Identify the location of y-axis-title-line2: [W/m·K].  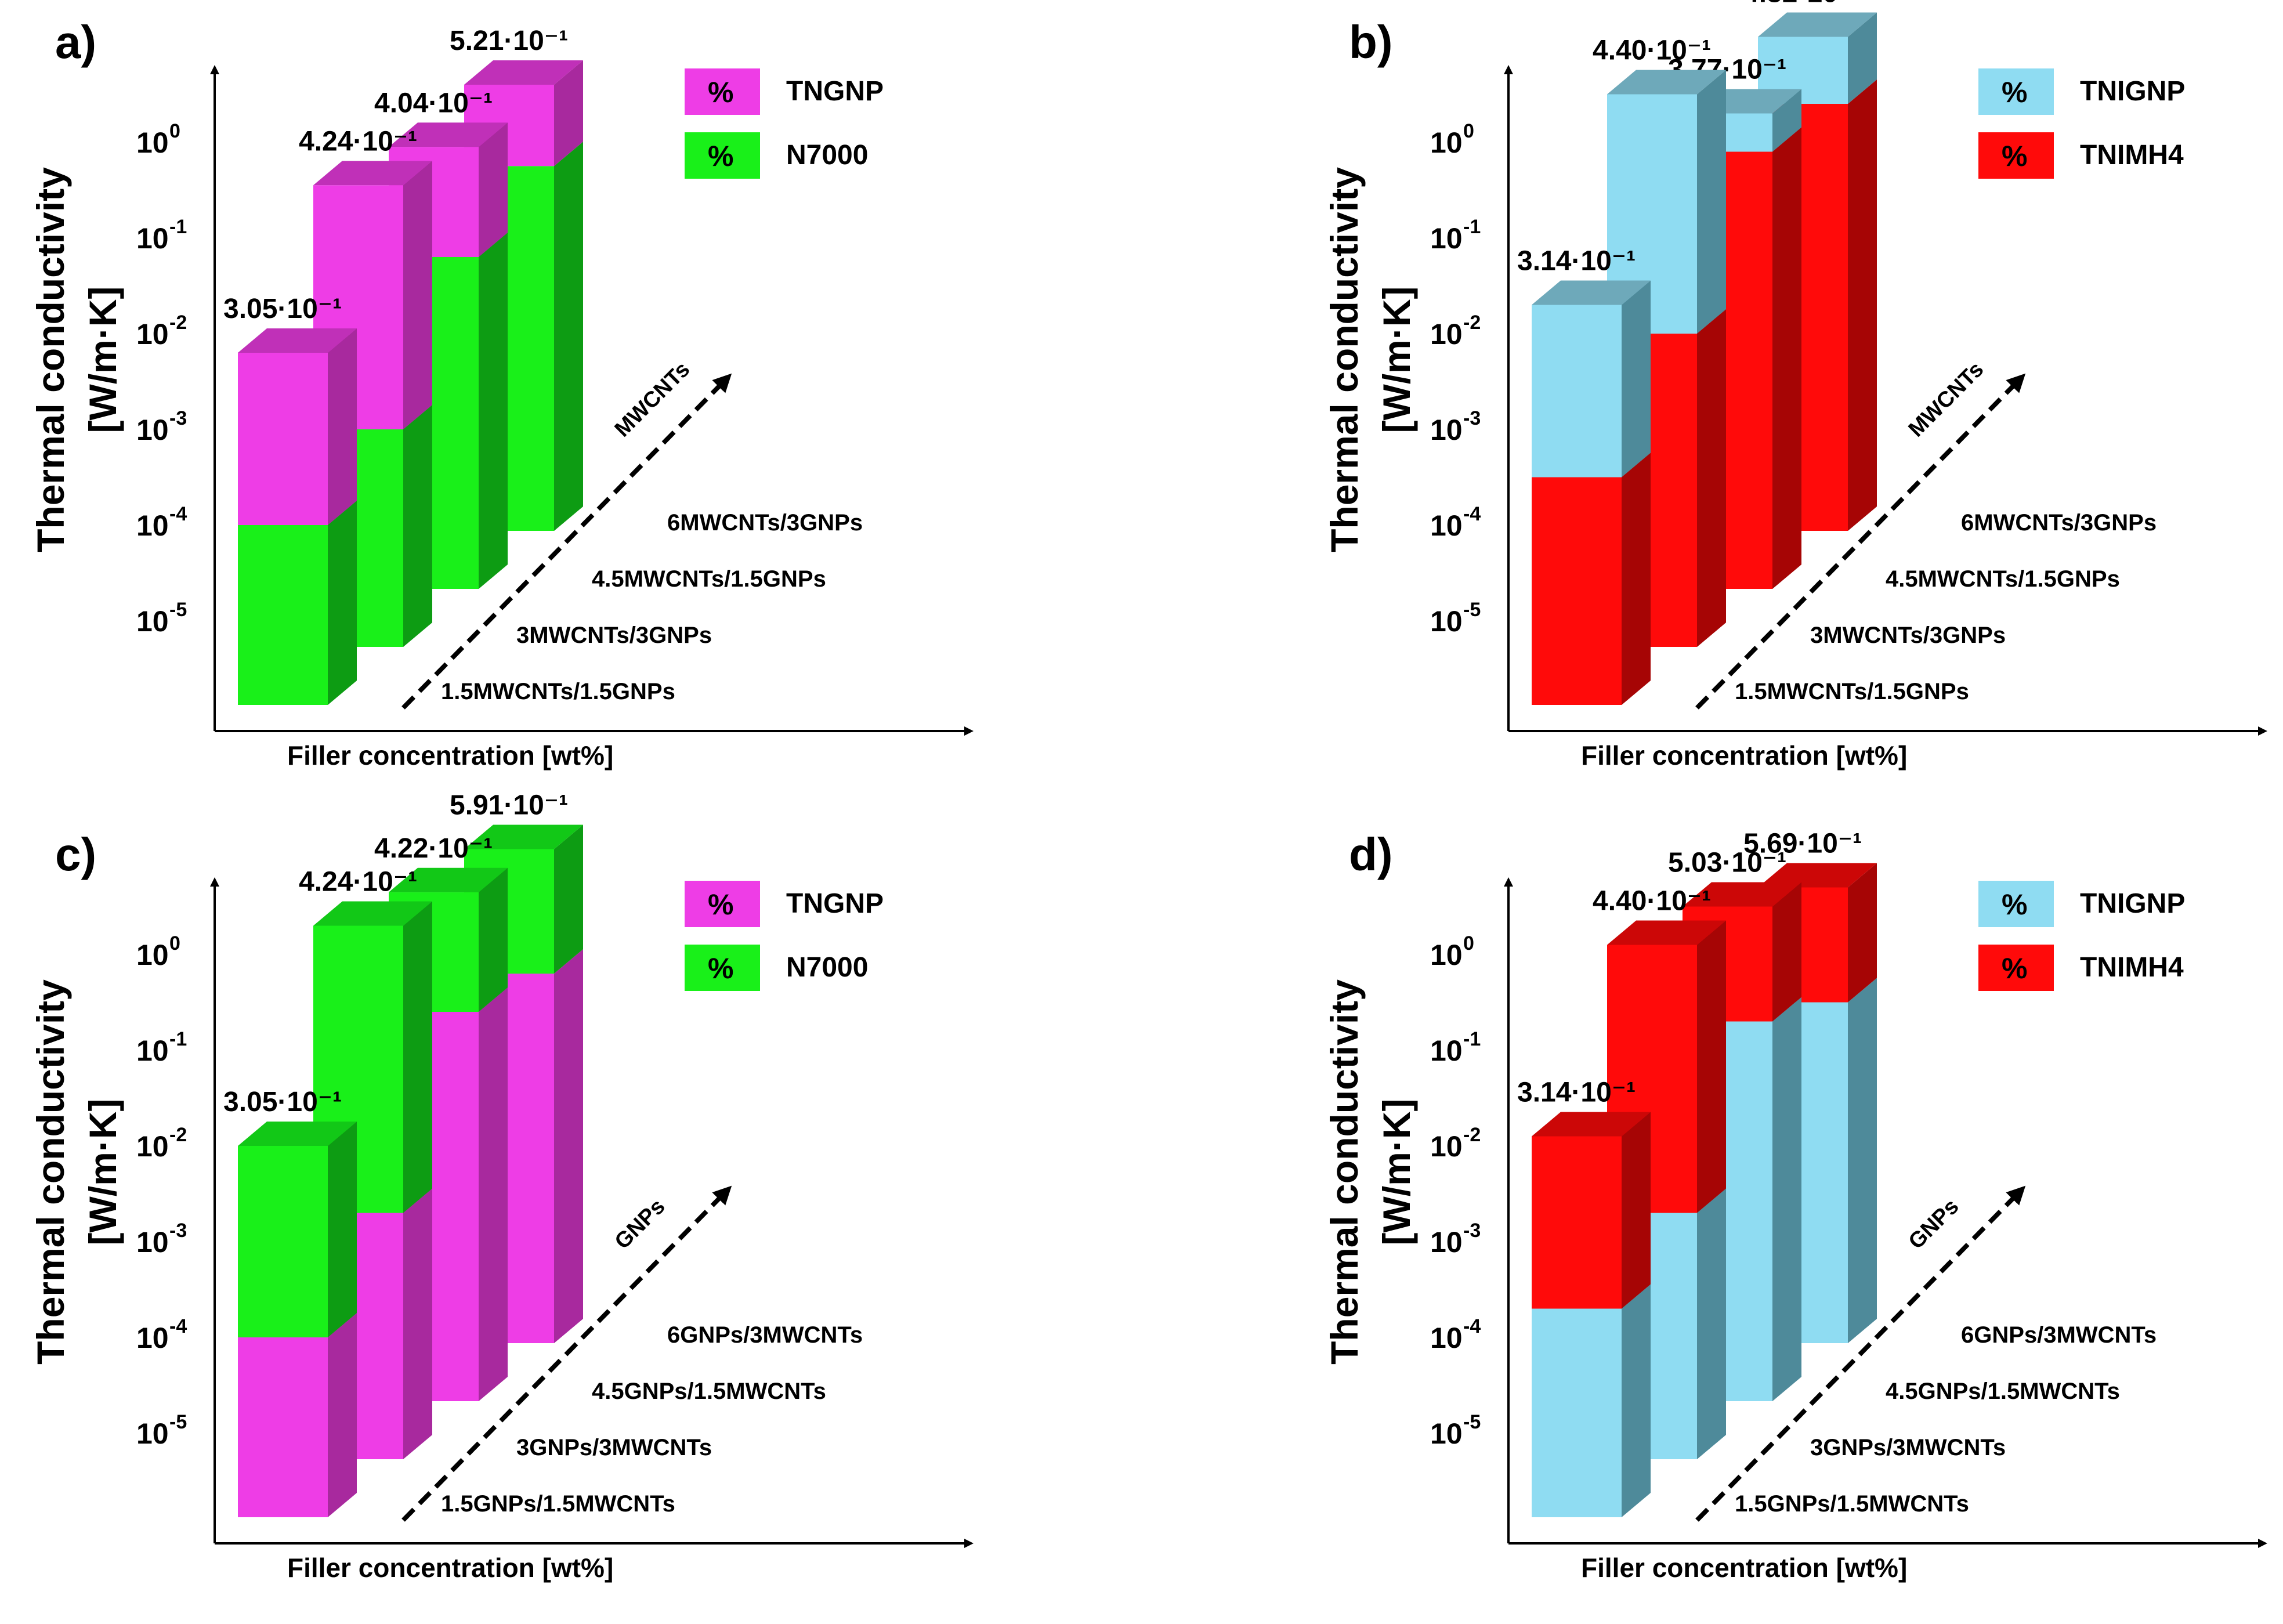
(1396, 360).